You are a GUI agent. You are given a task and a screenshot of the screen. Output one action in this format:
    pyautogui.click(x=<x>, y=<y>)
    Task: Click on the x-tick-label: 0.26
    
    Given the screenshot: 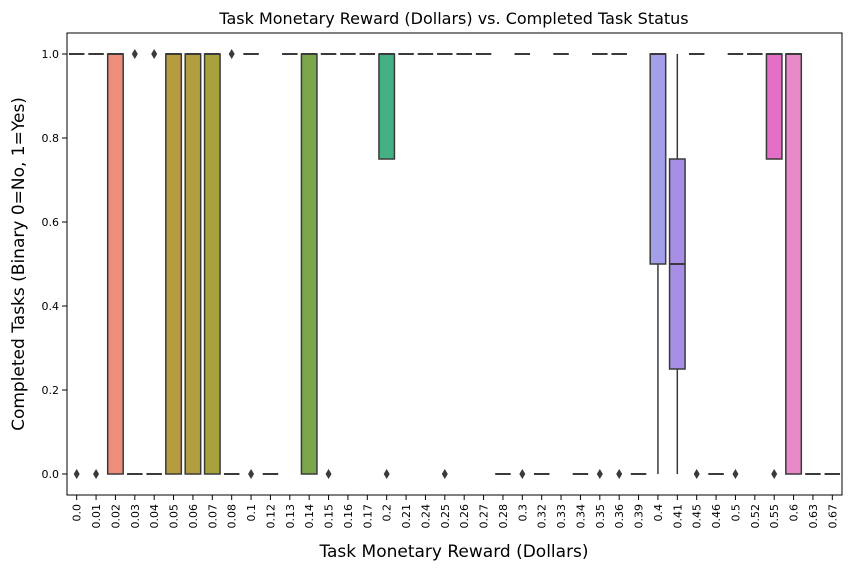 What is the action you would take?
    pyautogui.click(x=464, y=516)
    